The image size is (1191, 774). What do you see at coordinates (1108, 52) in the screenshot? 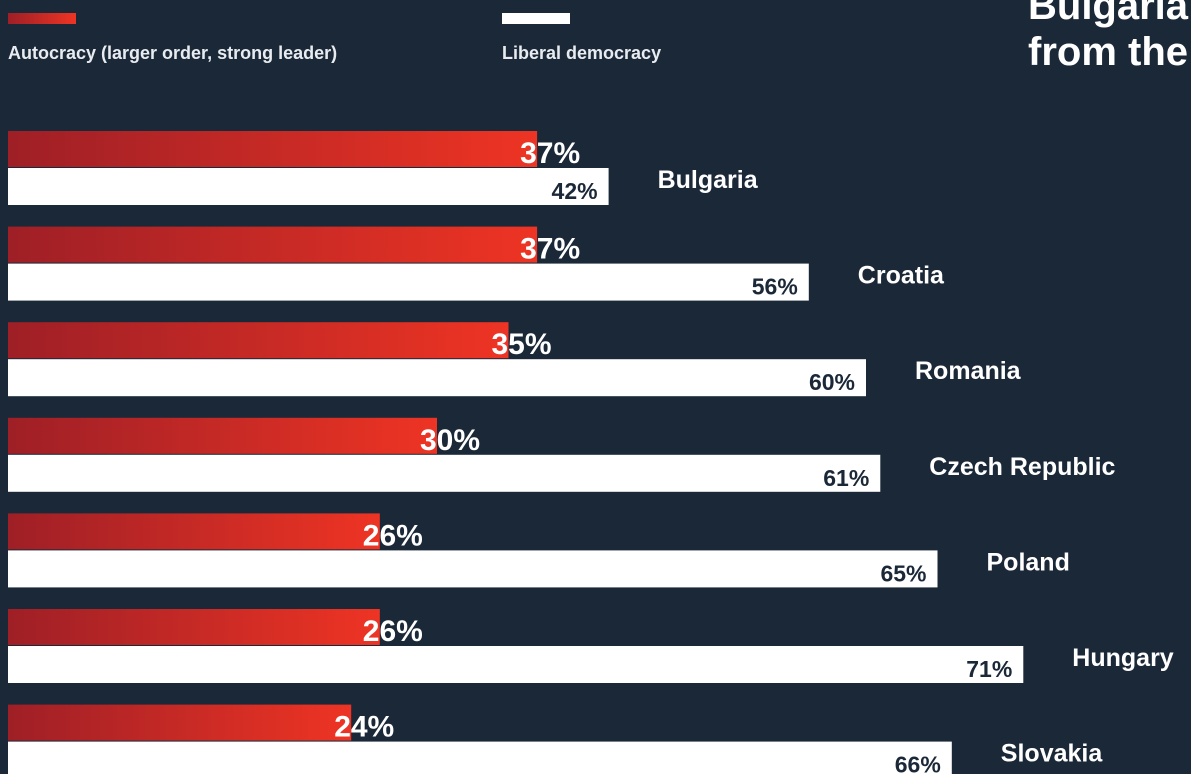
I see `chart-title-line-2: from the` at bounding box center [1108, 52].